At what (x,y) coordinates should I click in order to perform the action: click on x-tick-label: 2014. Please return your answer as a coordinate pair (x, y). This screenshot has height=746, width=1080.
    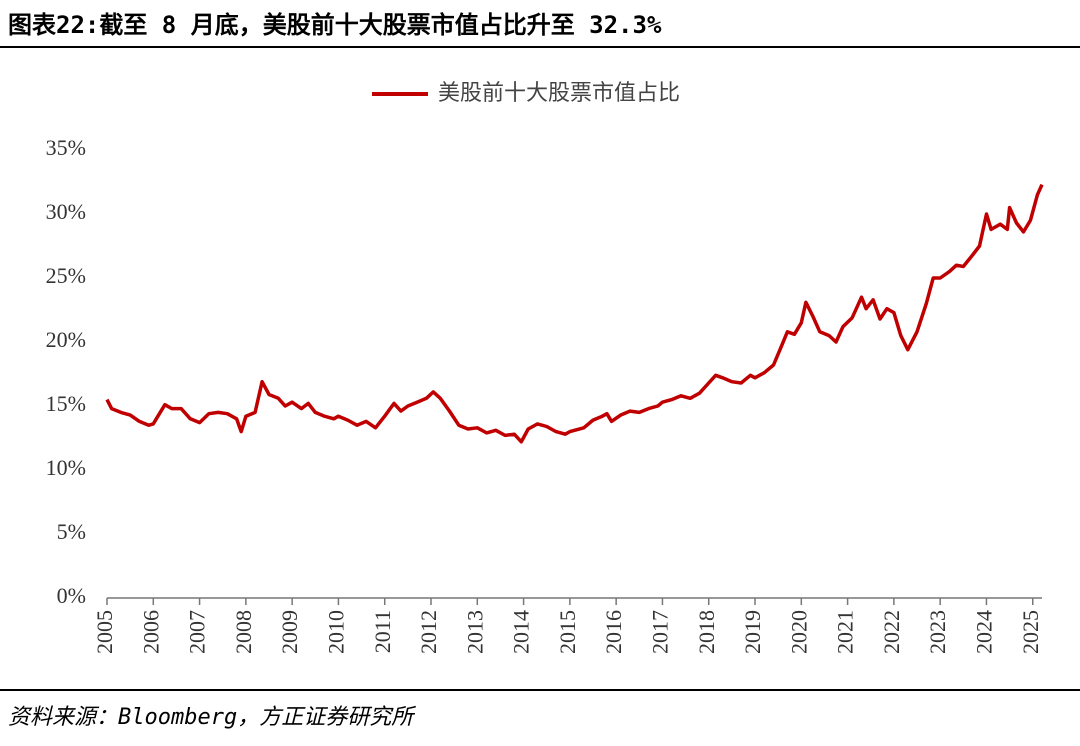
    Looking at the image, I should click on (521, 632).